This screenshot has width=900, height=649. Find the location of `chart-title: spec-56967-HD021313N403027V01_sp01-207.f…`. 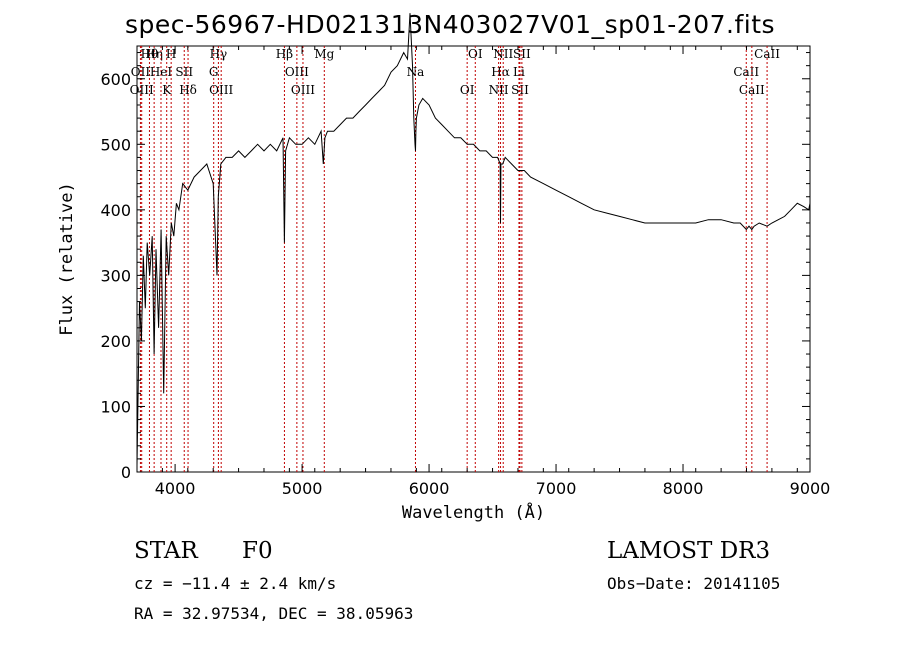

chart-title: spec-56967-HD021313N403027V01_sp01-207.f… is located at coordinates (450, 24).